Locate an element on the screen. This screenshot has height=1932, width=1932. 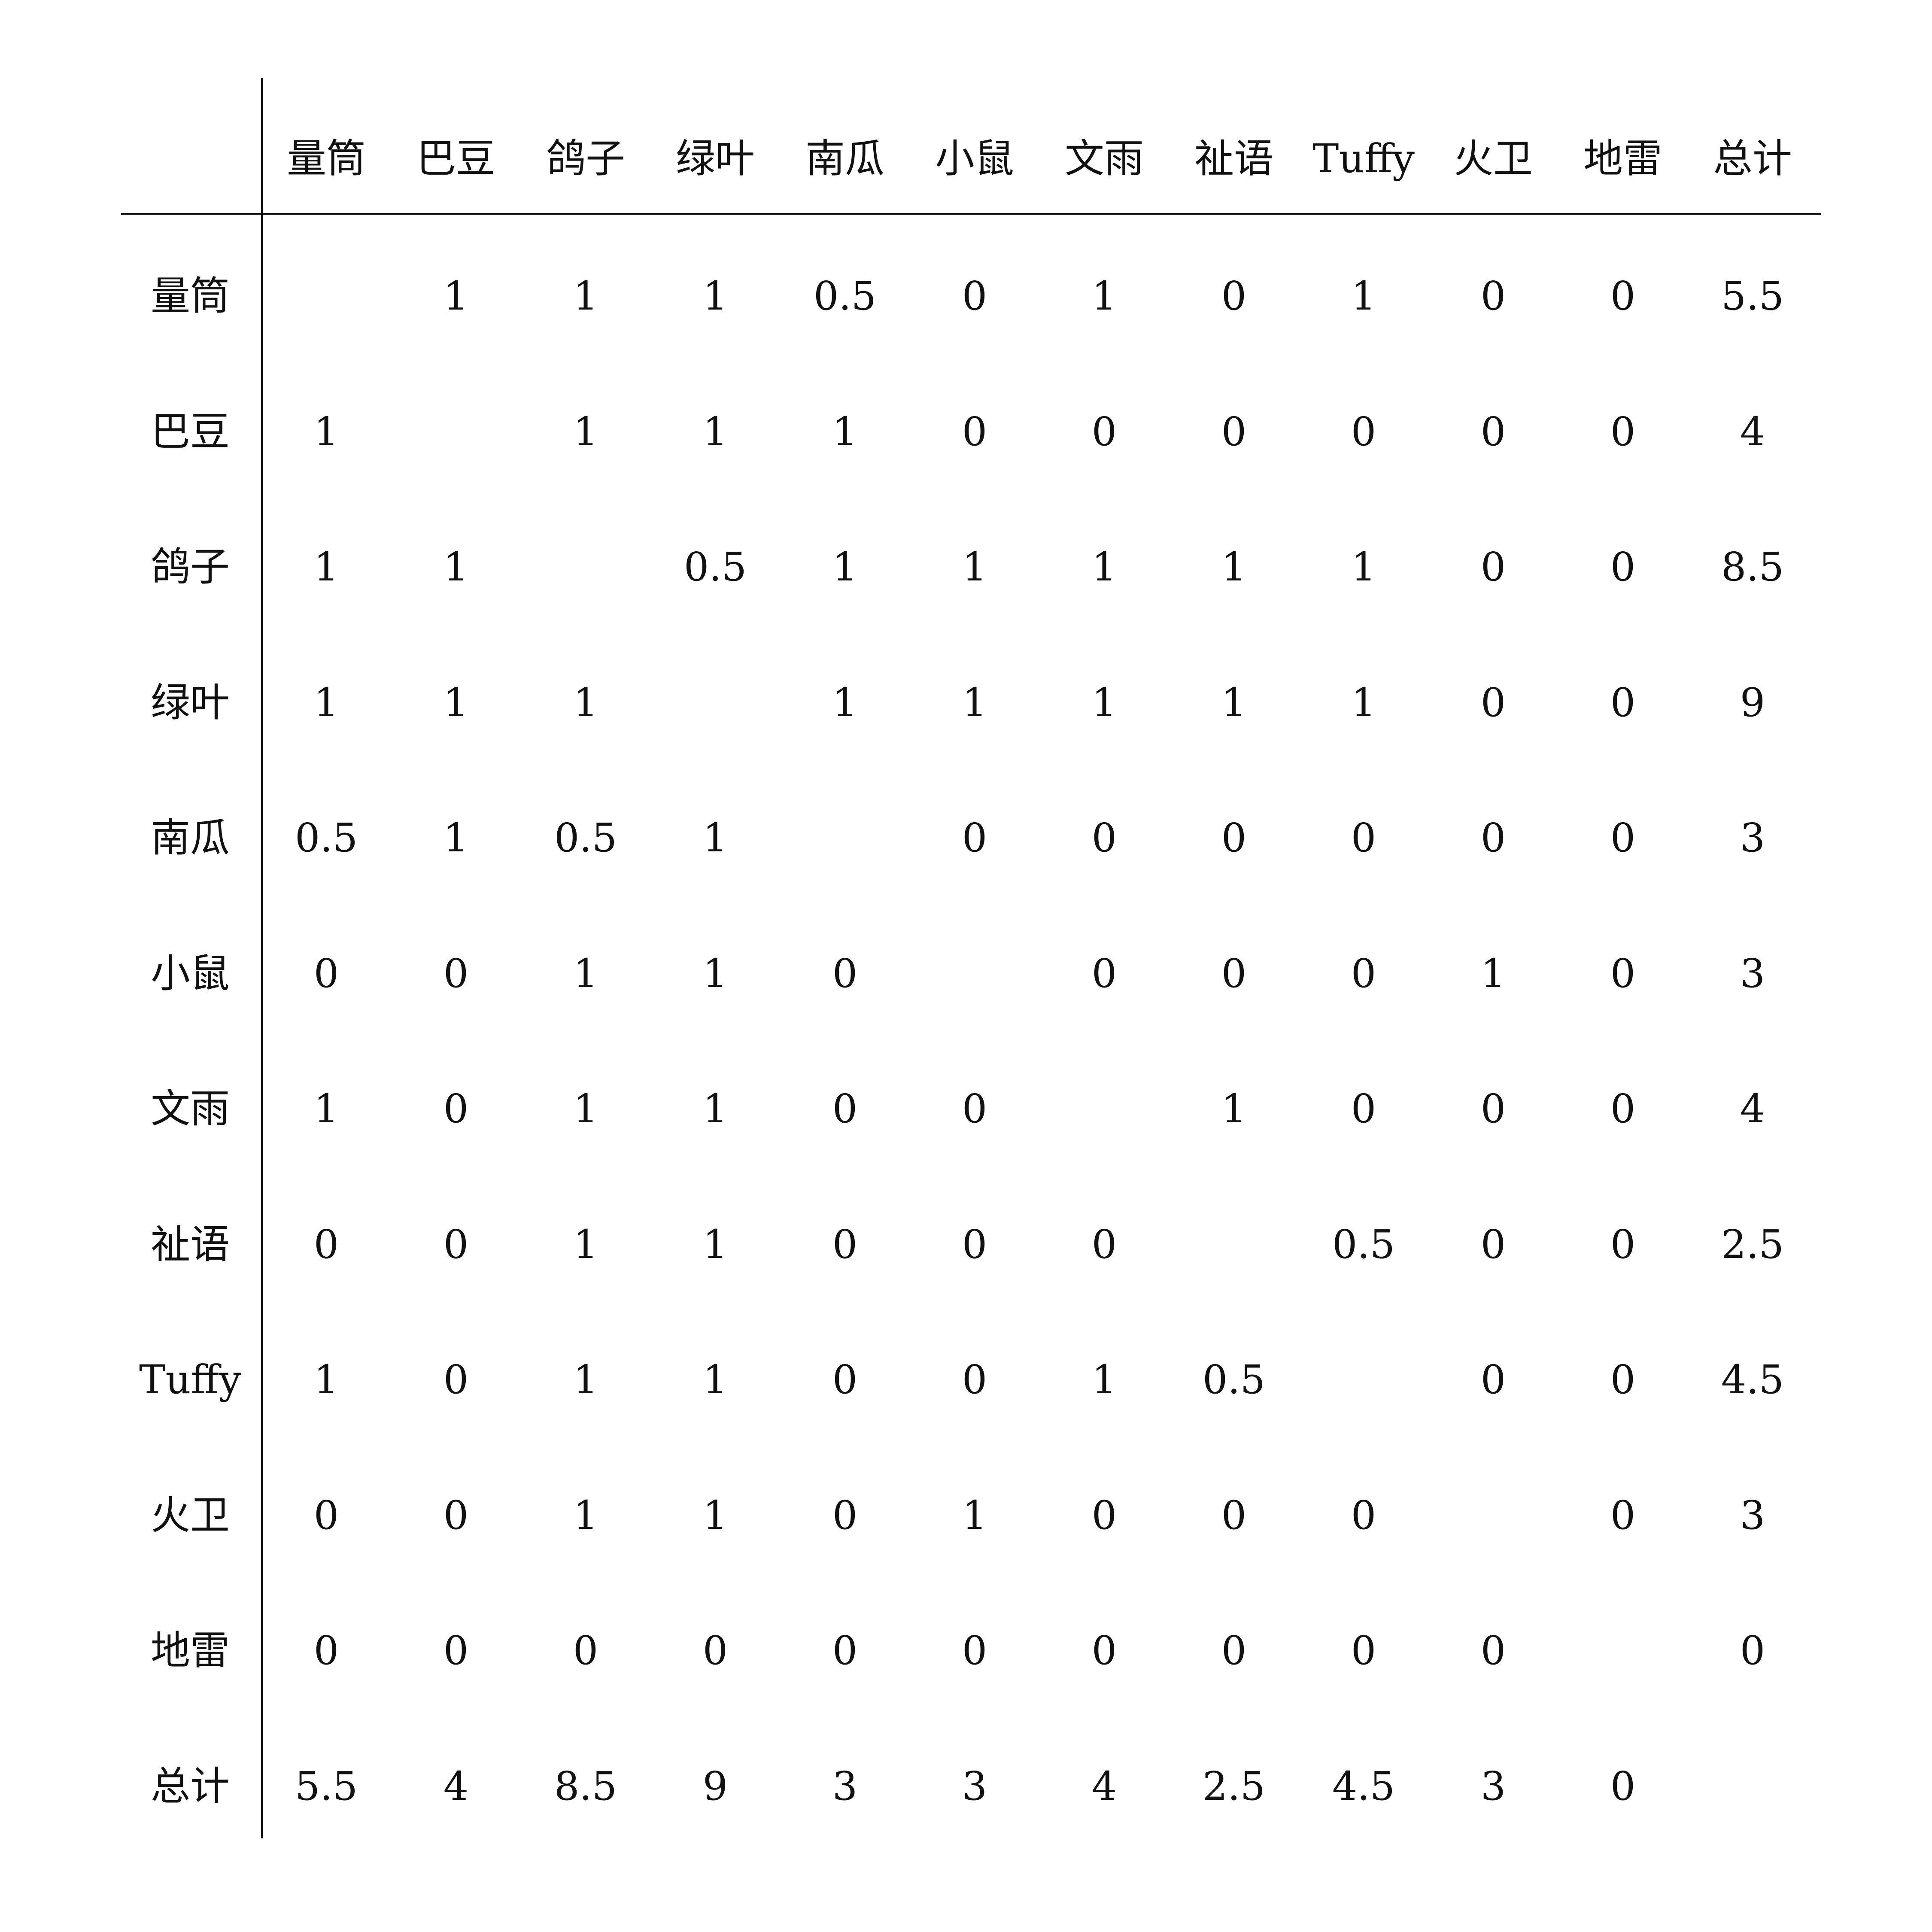
column-header: 鸽子 is located at coordinates (585, 159).